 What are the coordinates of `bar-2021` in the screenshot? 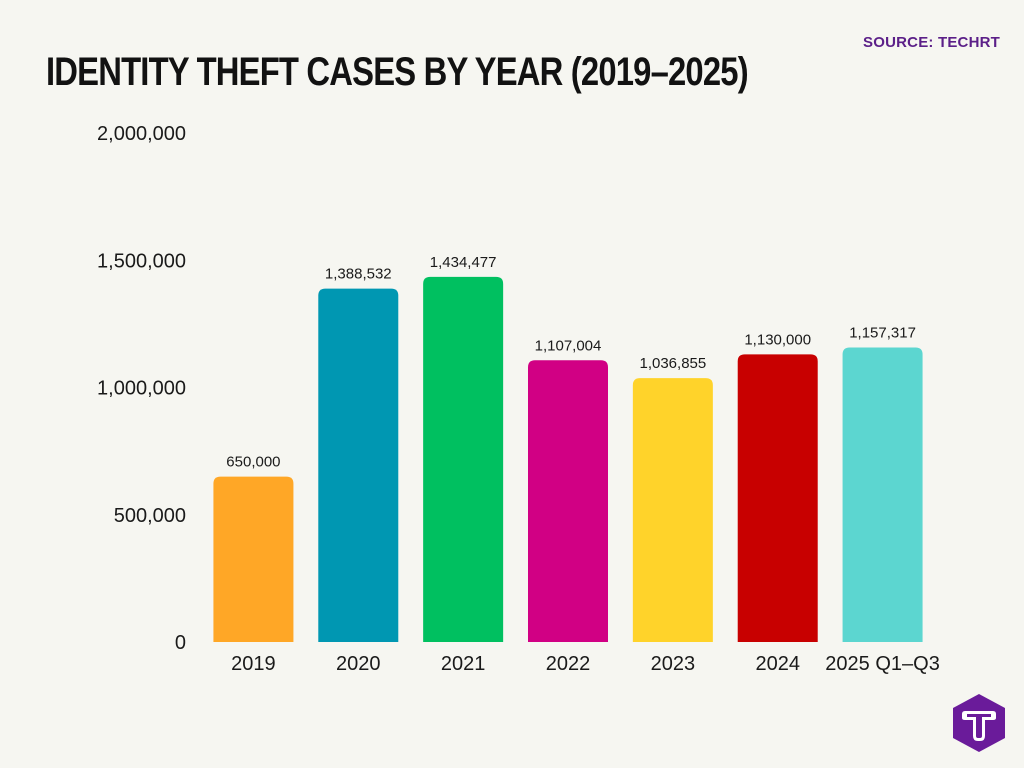 It's located at (463, 459).